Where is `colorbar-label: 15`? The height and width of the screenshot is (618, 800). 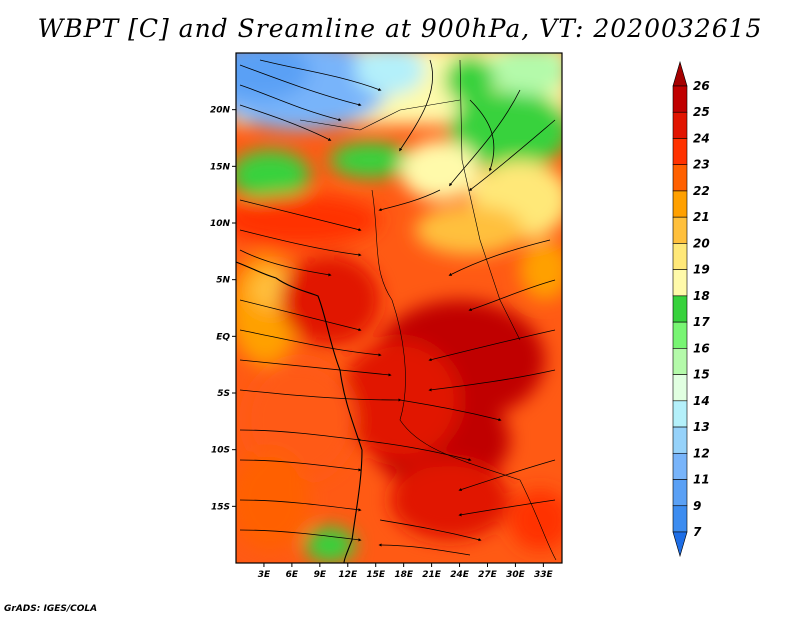 colorbar-label: 15 is located at coordinates (701, 375).